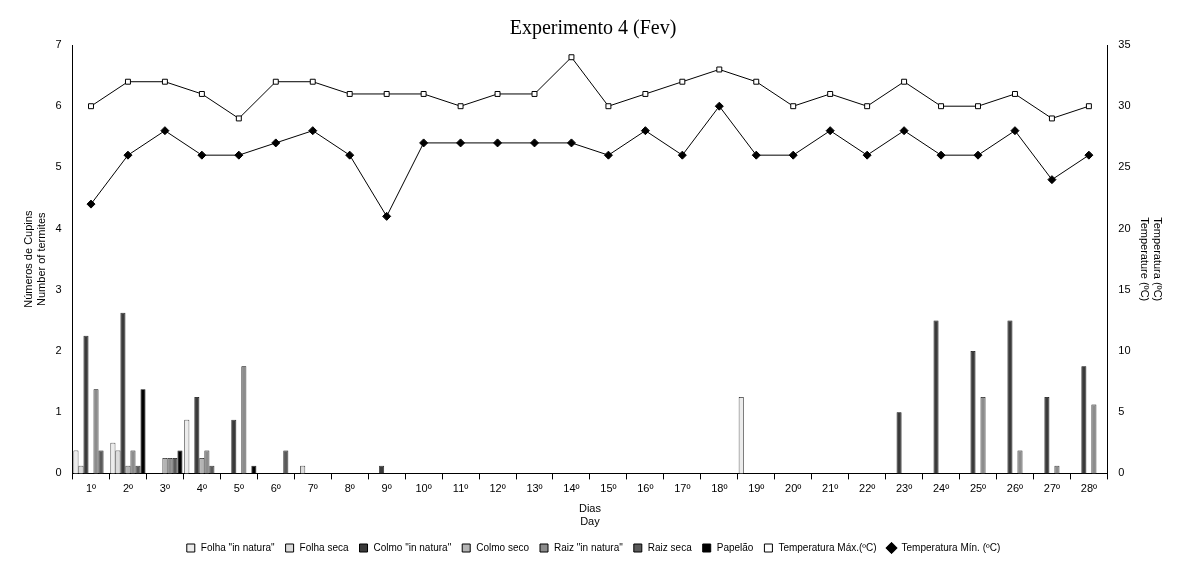  What do you see at coordinates (1124, 227) in the screenshot?
I see `y2-tick-label: 20` at bounding box center [1124, 227].